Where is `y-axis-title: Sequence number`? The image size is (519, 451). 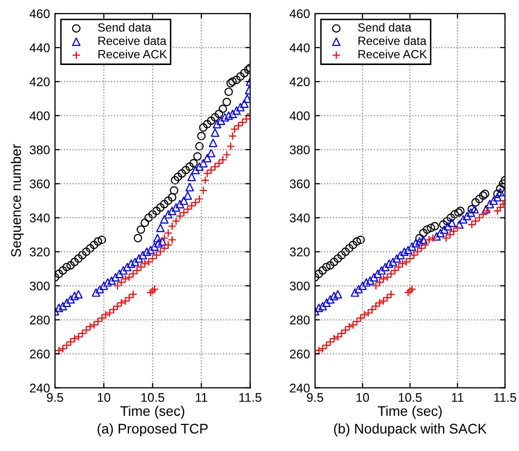 y-axis-title: Sequence number is located at coordinates (17, 200).